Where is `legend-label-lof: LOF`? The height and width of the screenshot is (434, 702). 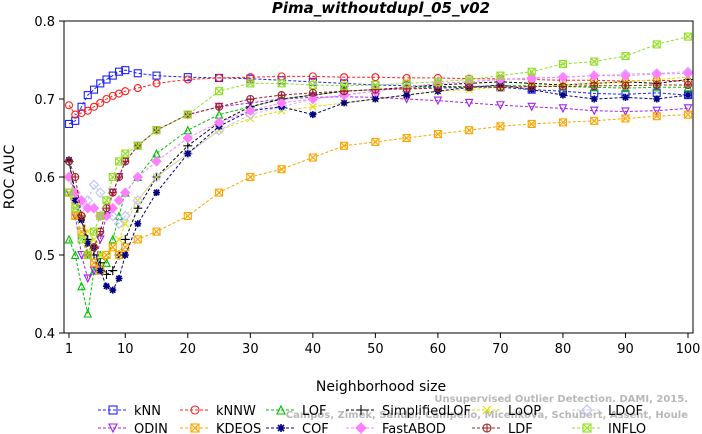
legend-label-lof: LOF is located at coordinates (314, 411).